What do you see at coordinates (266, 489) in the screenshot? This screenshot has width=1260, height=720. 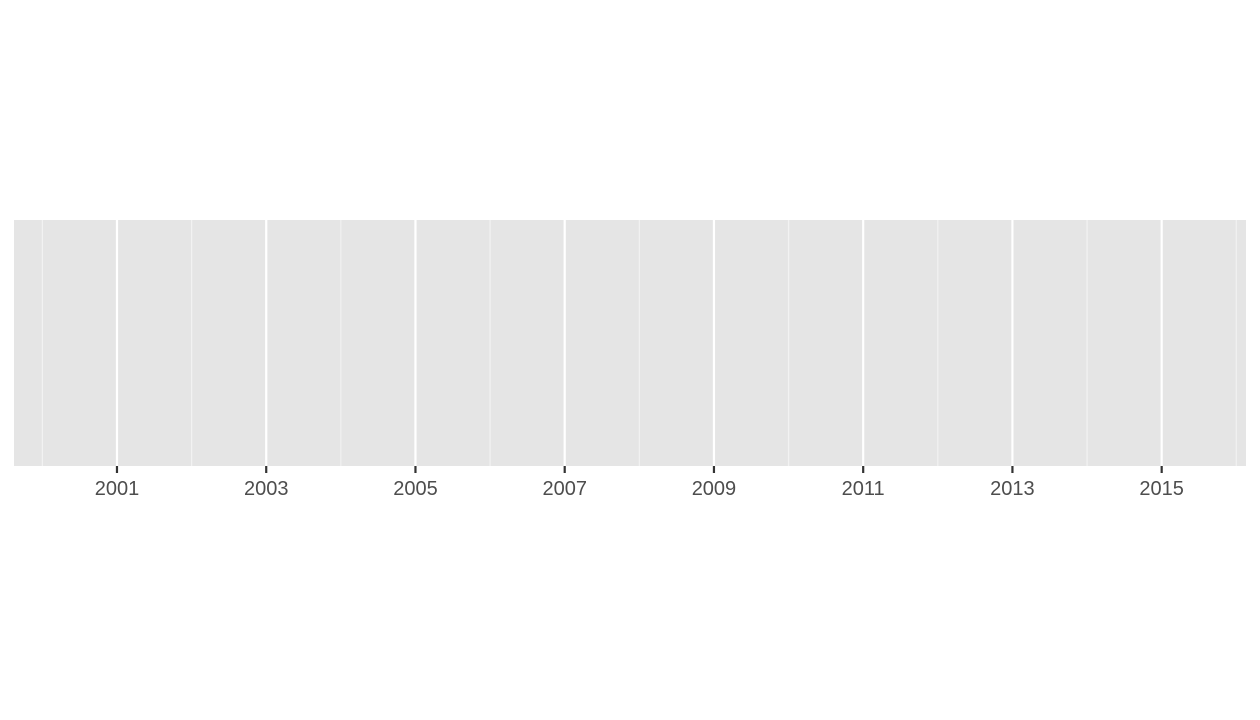 I see `x-tick-label-2003: 2003` at bounding box center [266, 489].